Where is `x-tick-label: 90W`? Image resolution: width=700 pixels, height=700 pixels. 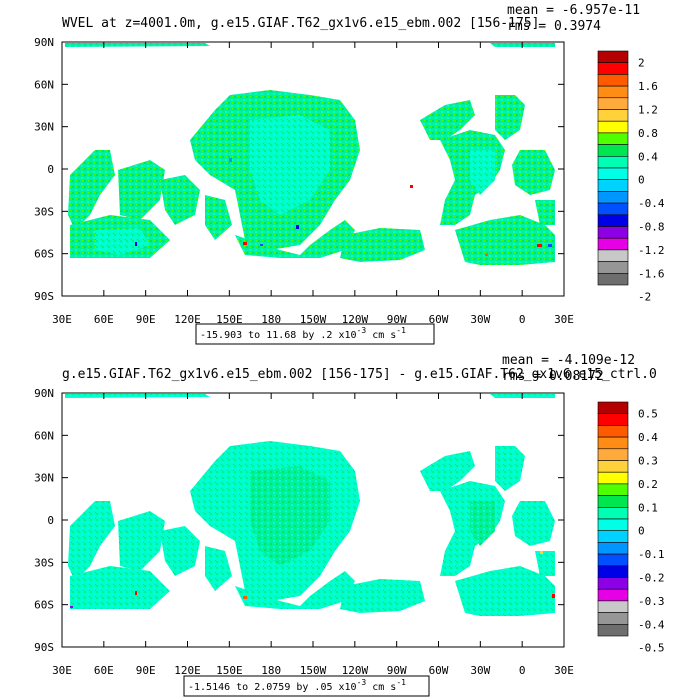 x-tick-label: 90W is located at coordinates (397, 670).